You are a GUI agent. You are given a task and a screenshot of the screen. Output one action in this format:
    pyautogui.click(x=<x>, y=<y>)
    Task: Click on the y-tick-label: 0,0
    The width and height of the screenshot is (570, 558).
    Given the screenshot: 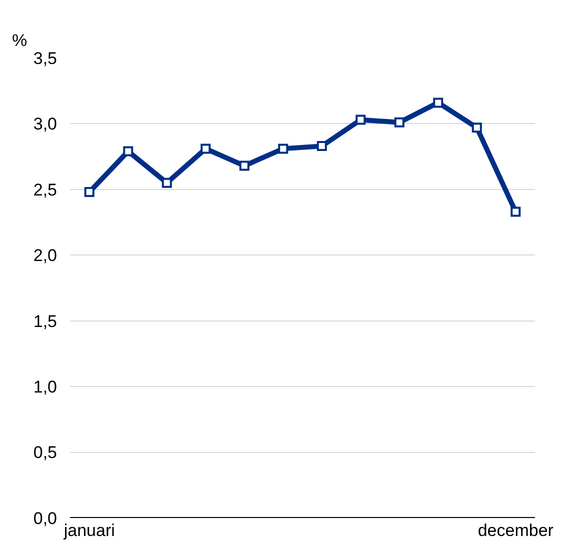 What is the action you would take?
    pyautogui.click(x=45, y=518)
    